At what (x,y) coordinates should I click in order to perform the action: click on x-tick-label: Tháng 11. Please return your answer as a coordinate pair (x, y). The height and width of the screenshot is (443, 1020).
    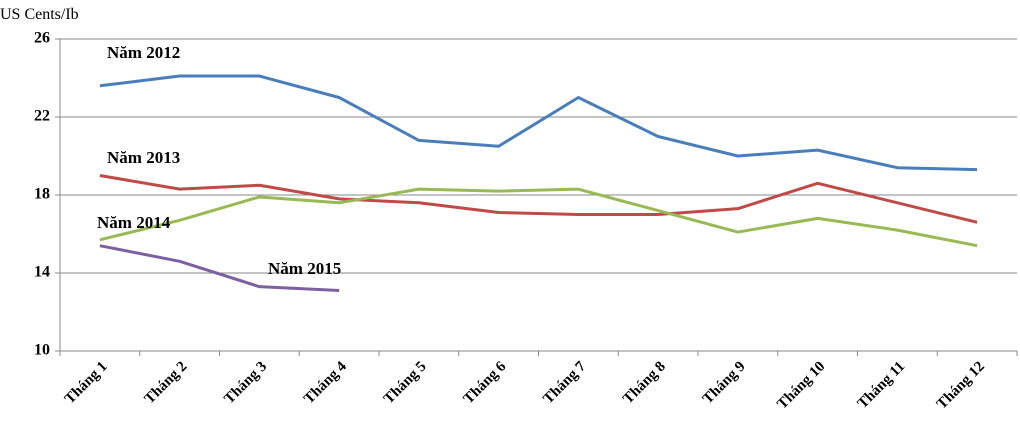
    Looking at the image, I should click on (881, 385).